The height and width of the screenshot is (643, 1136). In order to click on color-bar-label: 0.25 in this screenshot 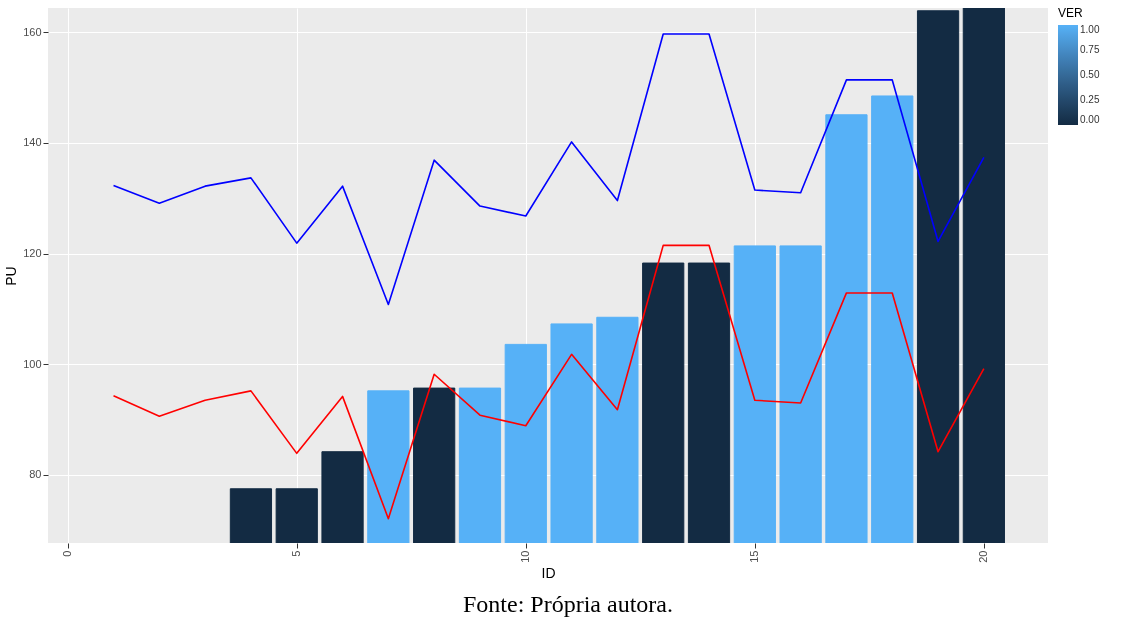, I will do `click(1090, 99)`.